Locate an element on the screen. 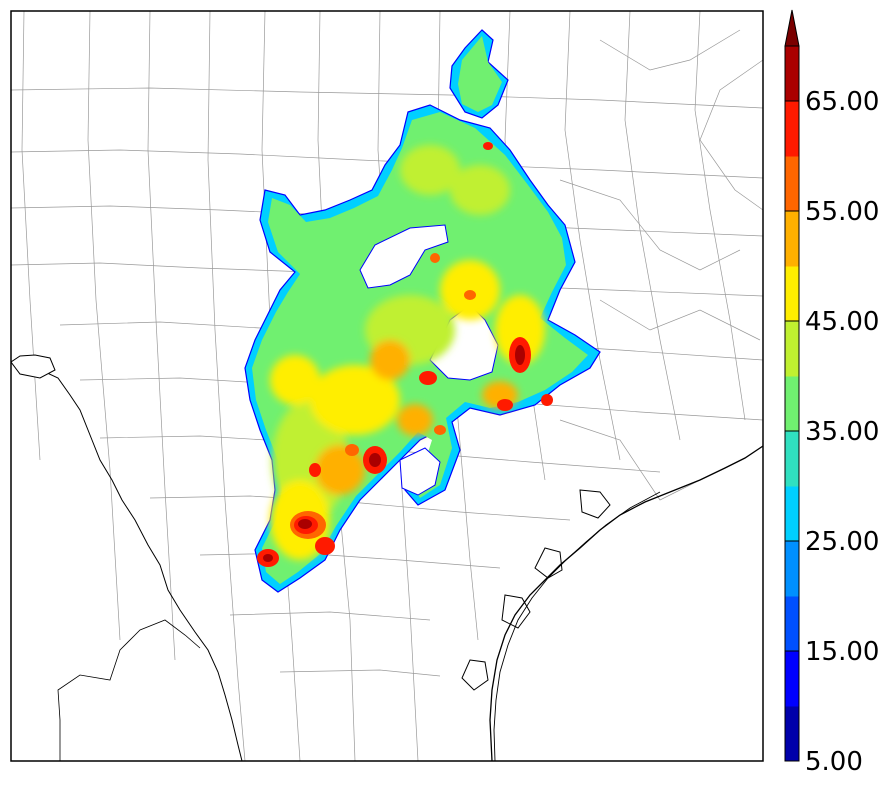 Image resolution: width=894 pixels, height=785 pixels. colorbar-tick-label: 35.00 is located at coordinates (842, 432).